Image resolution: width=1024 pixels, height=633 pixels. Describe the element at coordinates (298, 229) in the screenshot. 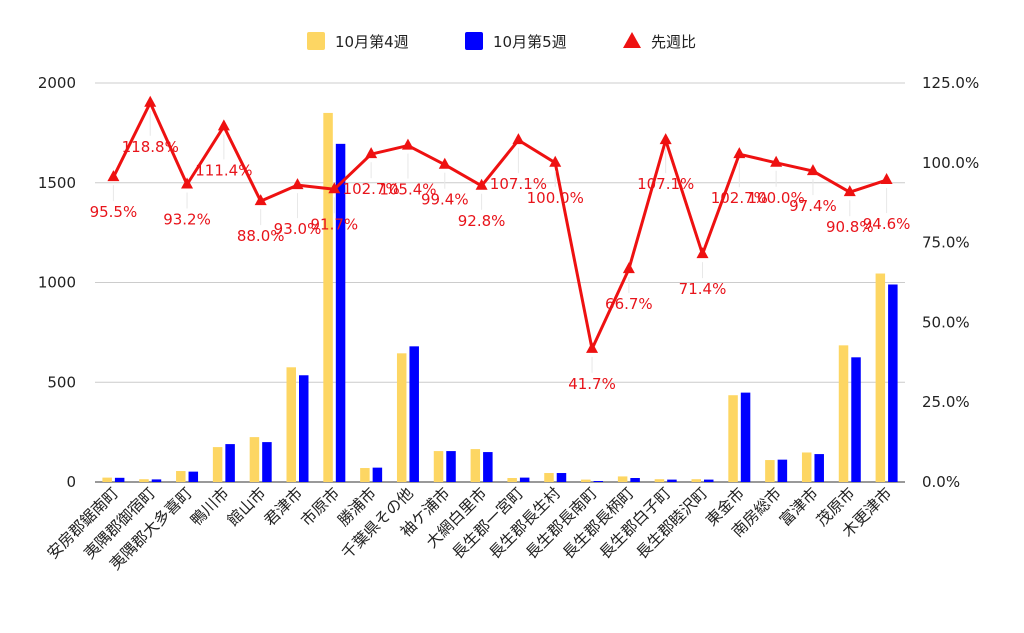

I see `ratio-data-label: 93.0%` at that location.